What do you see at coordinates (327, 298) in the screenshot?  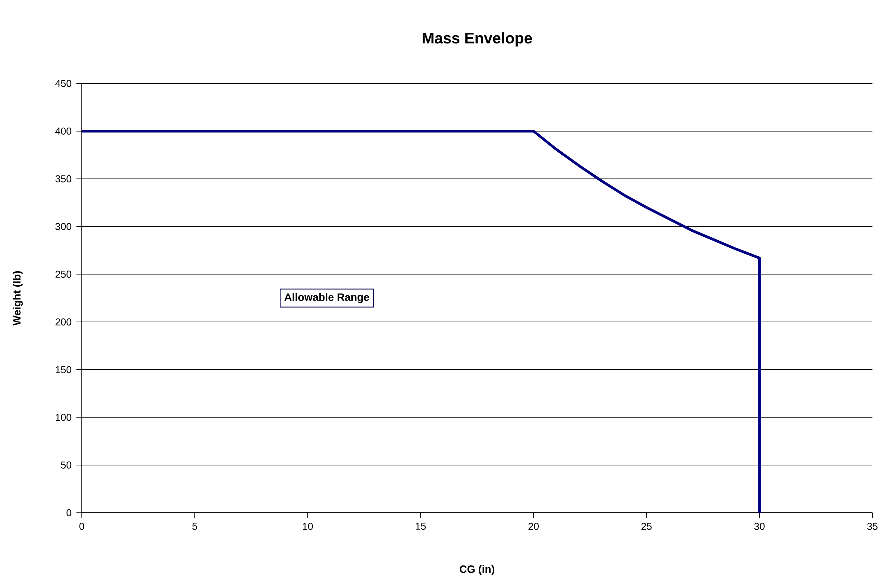 I see `annotation: Allowable Range` at bounding box center [327, 298].